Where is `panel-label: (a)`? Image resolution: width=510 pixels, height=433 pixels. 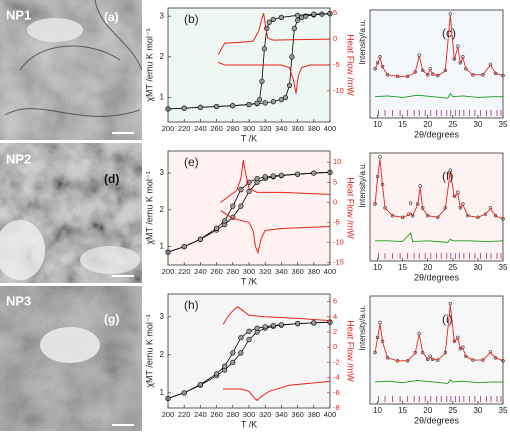 panel-label: (a) is located at coordinates (111, 17).